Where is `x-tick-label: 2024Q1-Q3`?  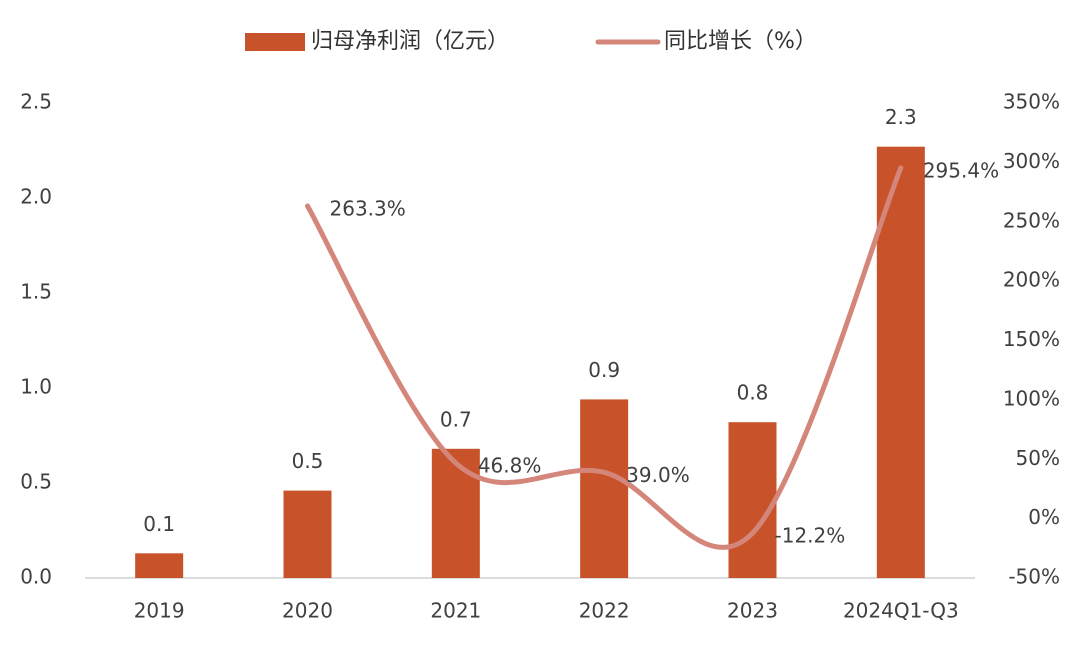 x-tick-label: 2024Q1-Q3 is located at coordinates (901, 611).